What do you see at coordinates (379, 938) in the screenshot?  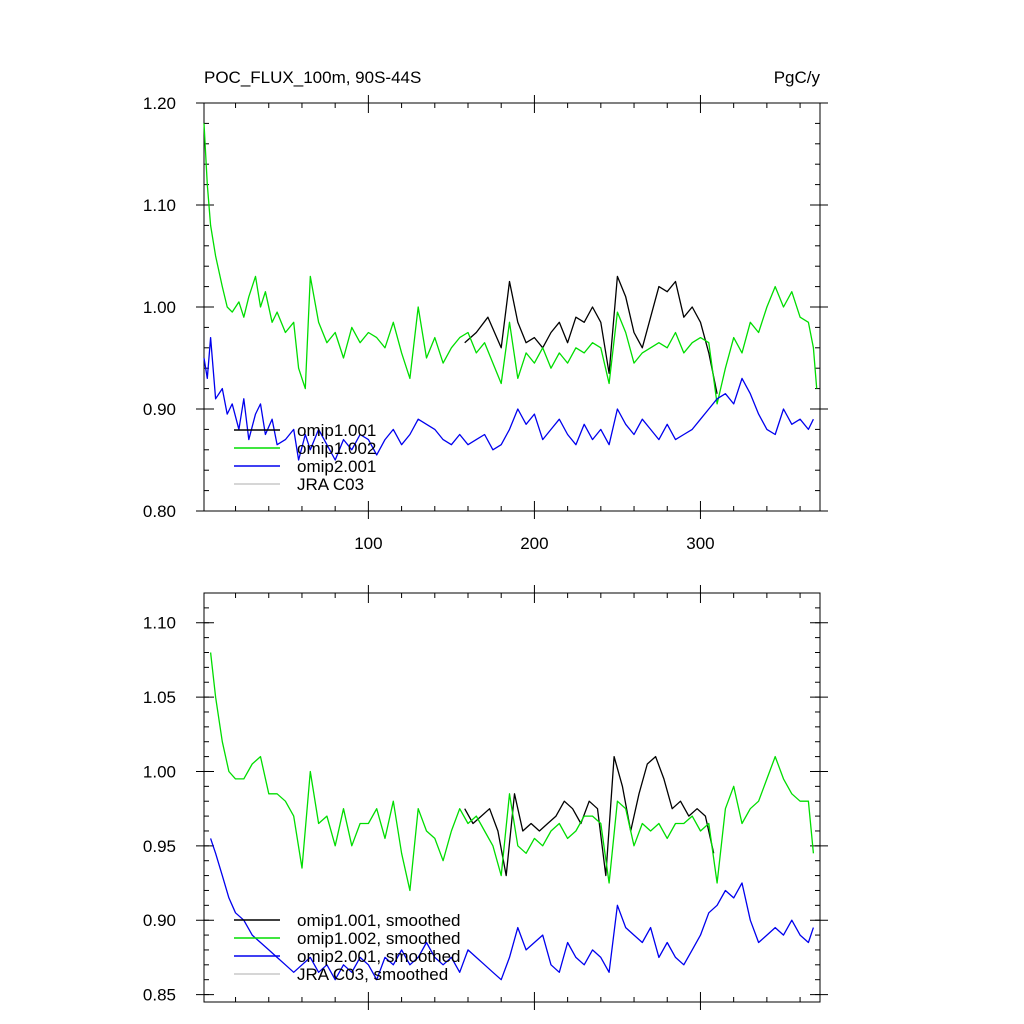 I see `legend-label: omip1.002, smoothed` at bounding box center [379, 938].